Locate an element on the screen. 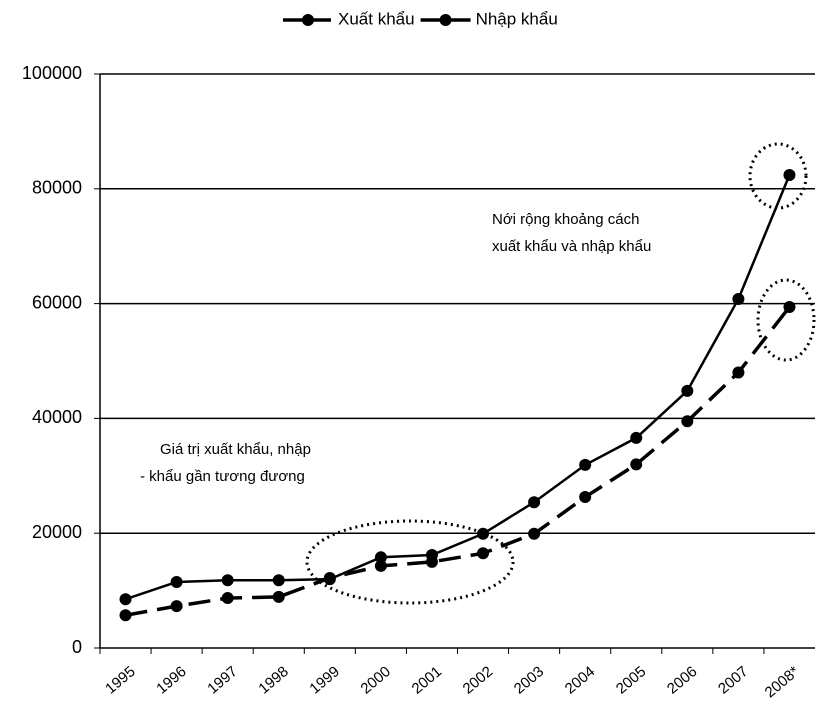 The image size is (816, 714). legend-label: Xuất khẩu is located at coordinates (376, 18).